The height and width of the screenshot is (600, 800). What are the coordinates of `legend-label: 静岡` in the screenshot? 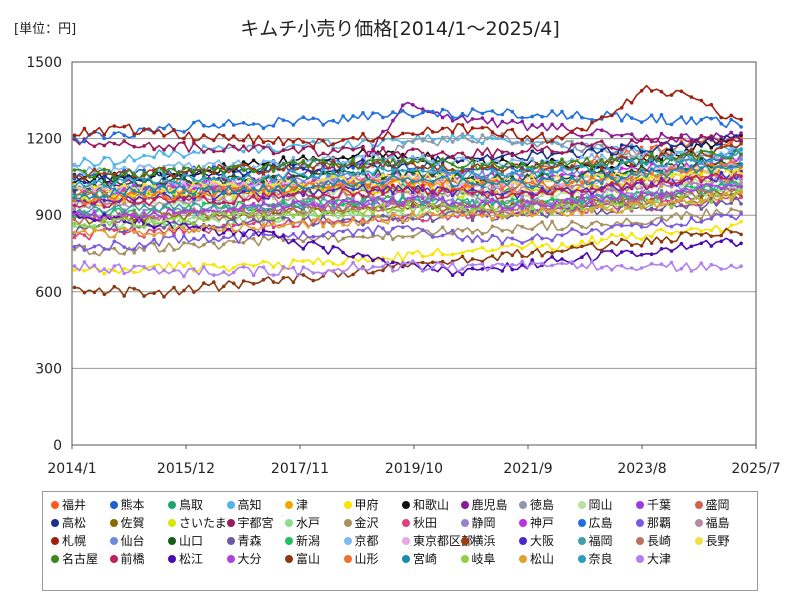 It's located at (483, 523).